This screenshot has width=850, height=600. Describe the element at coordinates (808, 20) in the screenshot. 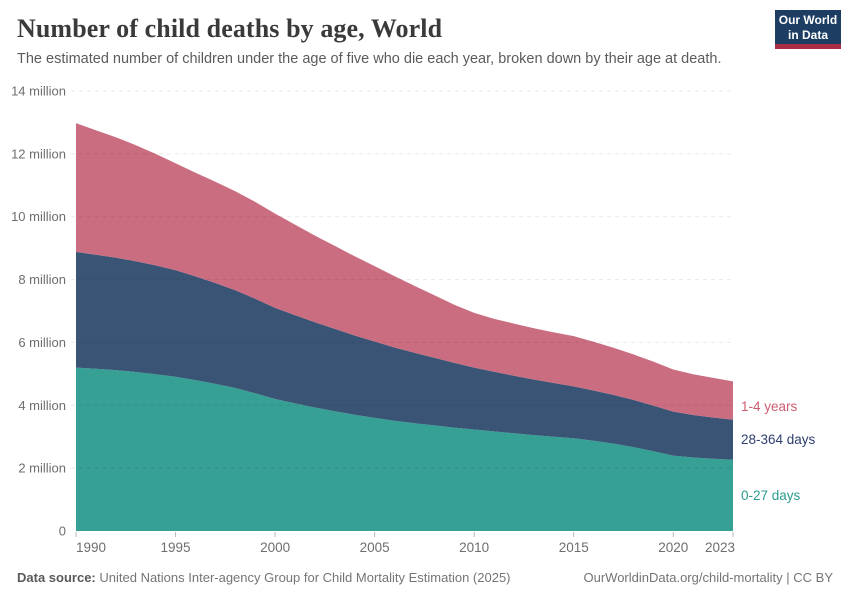

I see `owid-logo-line1: Our World` at that location.